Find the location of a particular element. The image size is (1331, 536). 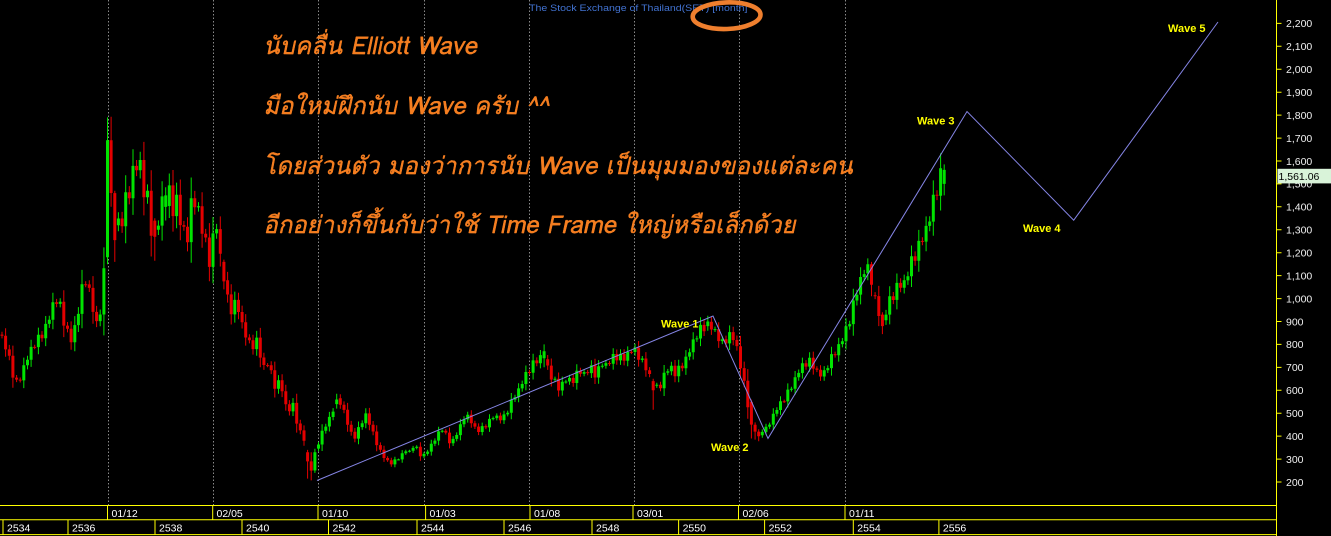

svg-text: Wave 5 is located at coordinates (1187, 29).